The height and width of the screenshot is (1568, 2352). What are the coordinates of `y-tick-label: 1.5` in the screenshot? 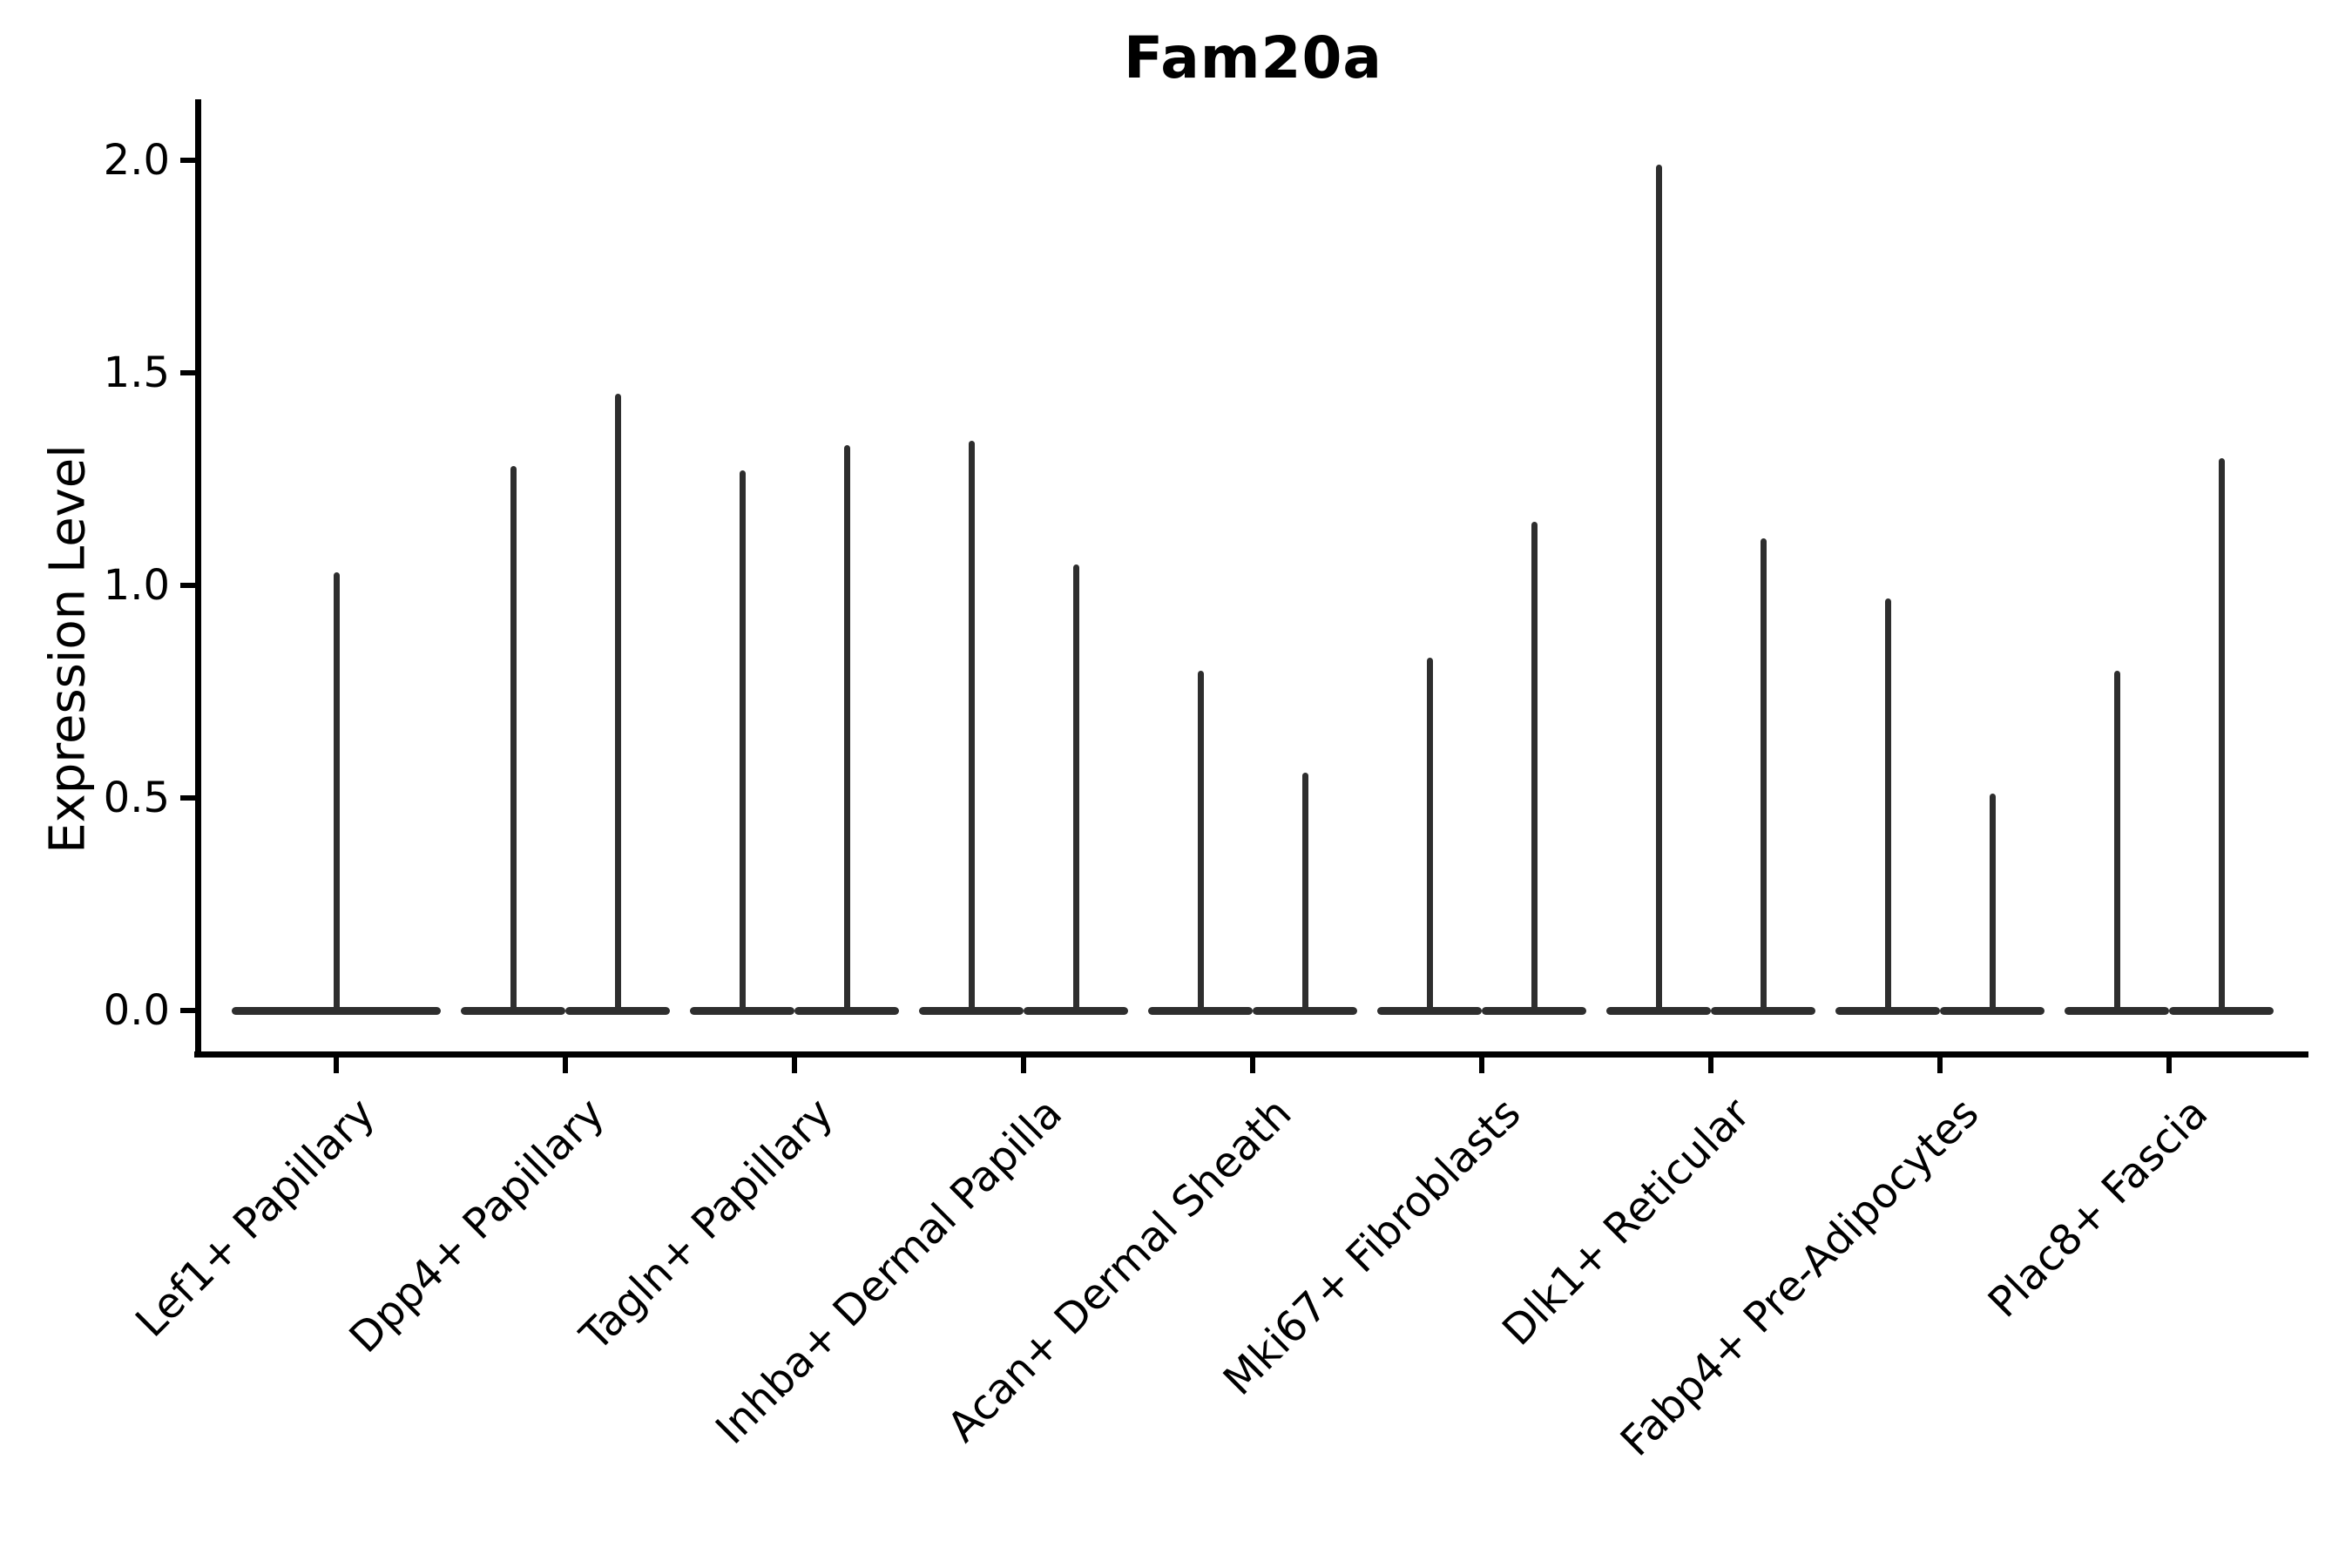 It's located at (136, 373).